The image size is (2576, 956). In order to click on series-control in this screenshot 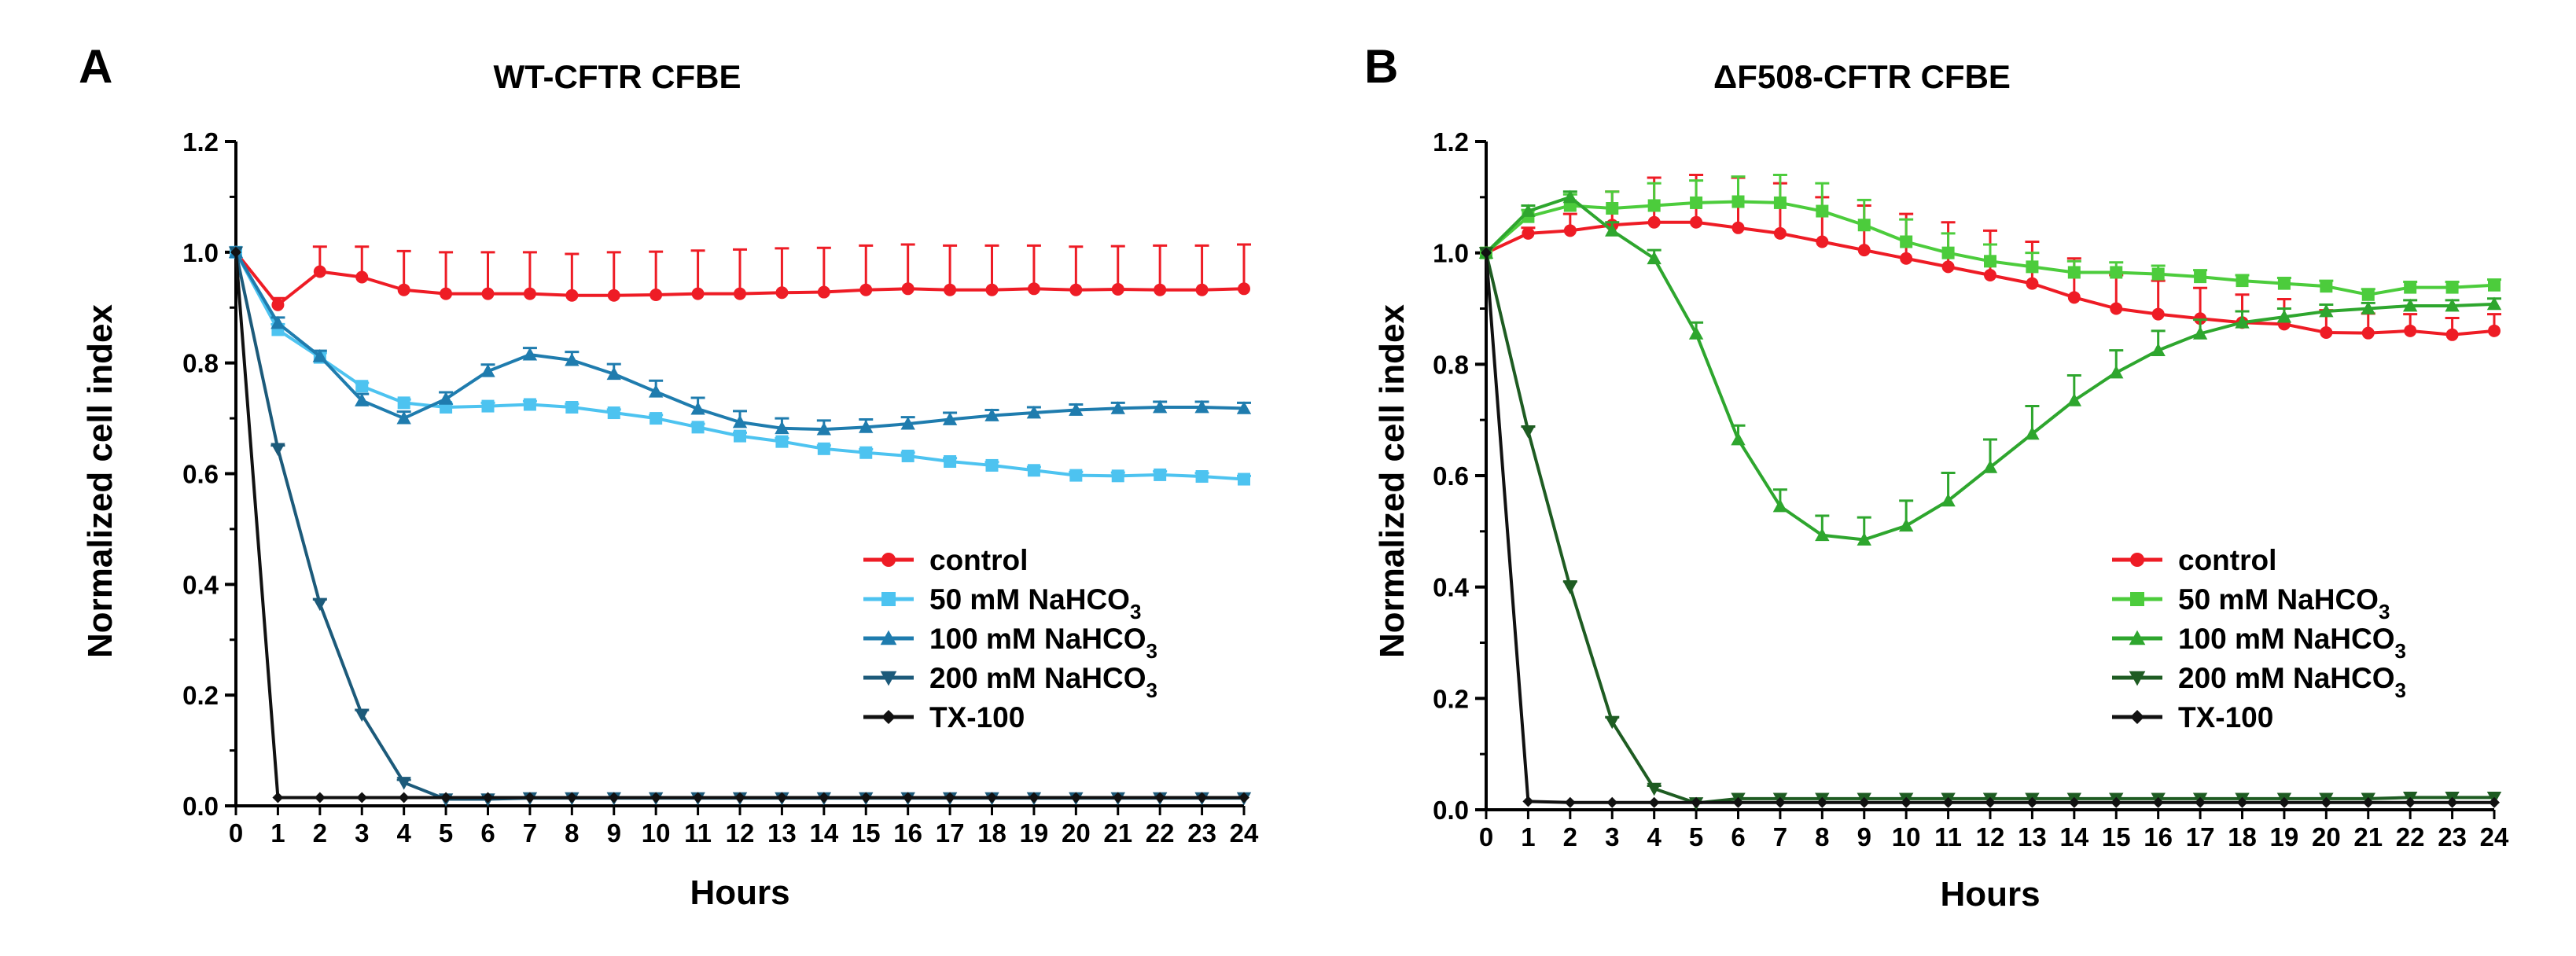, I will do `click(741, 277)`.